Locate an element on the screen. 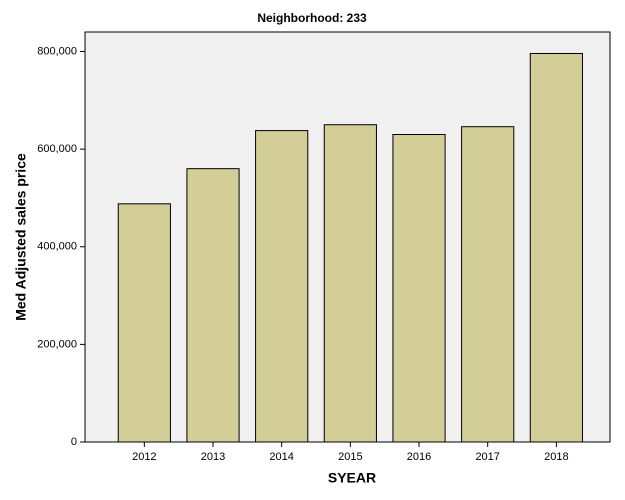  y-tick-label: 200,000 is located at coordinates (57, 344).